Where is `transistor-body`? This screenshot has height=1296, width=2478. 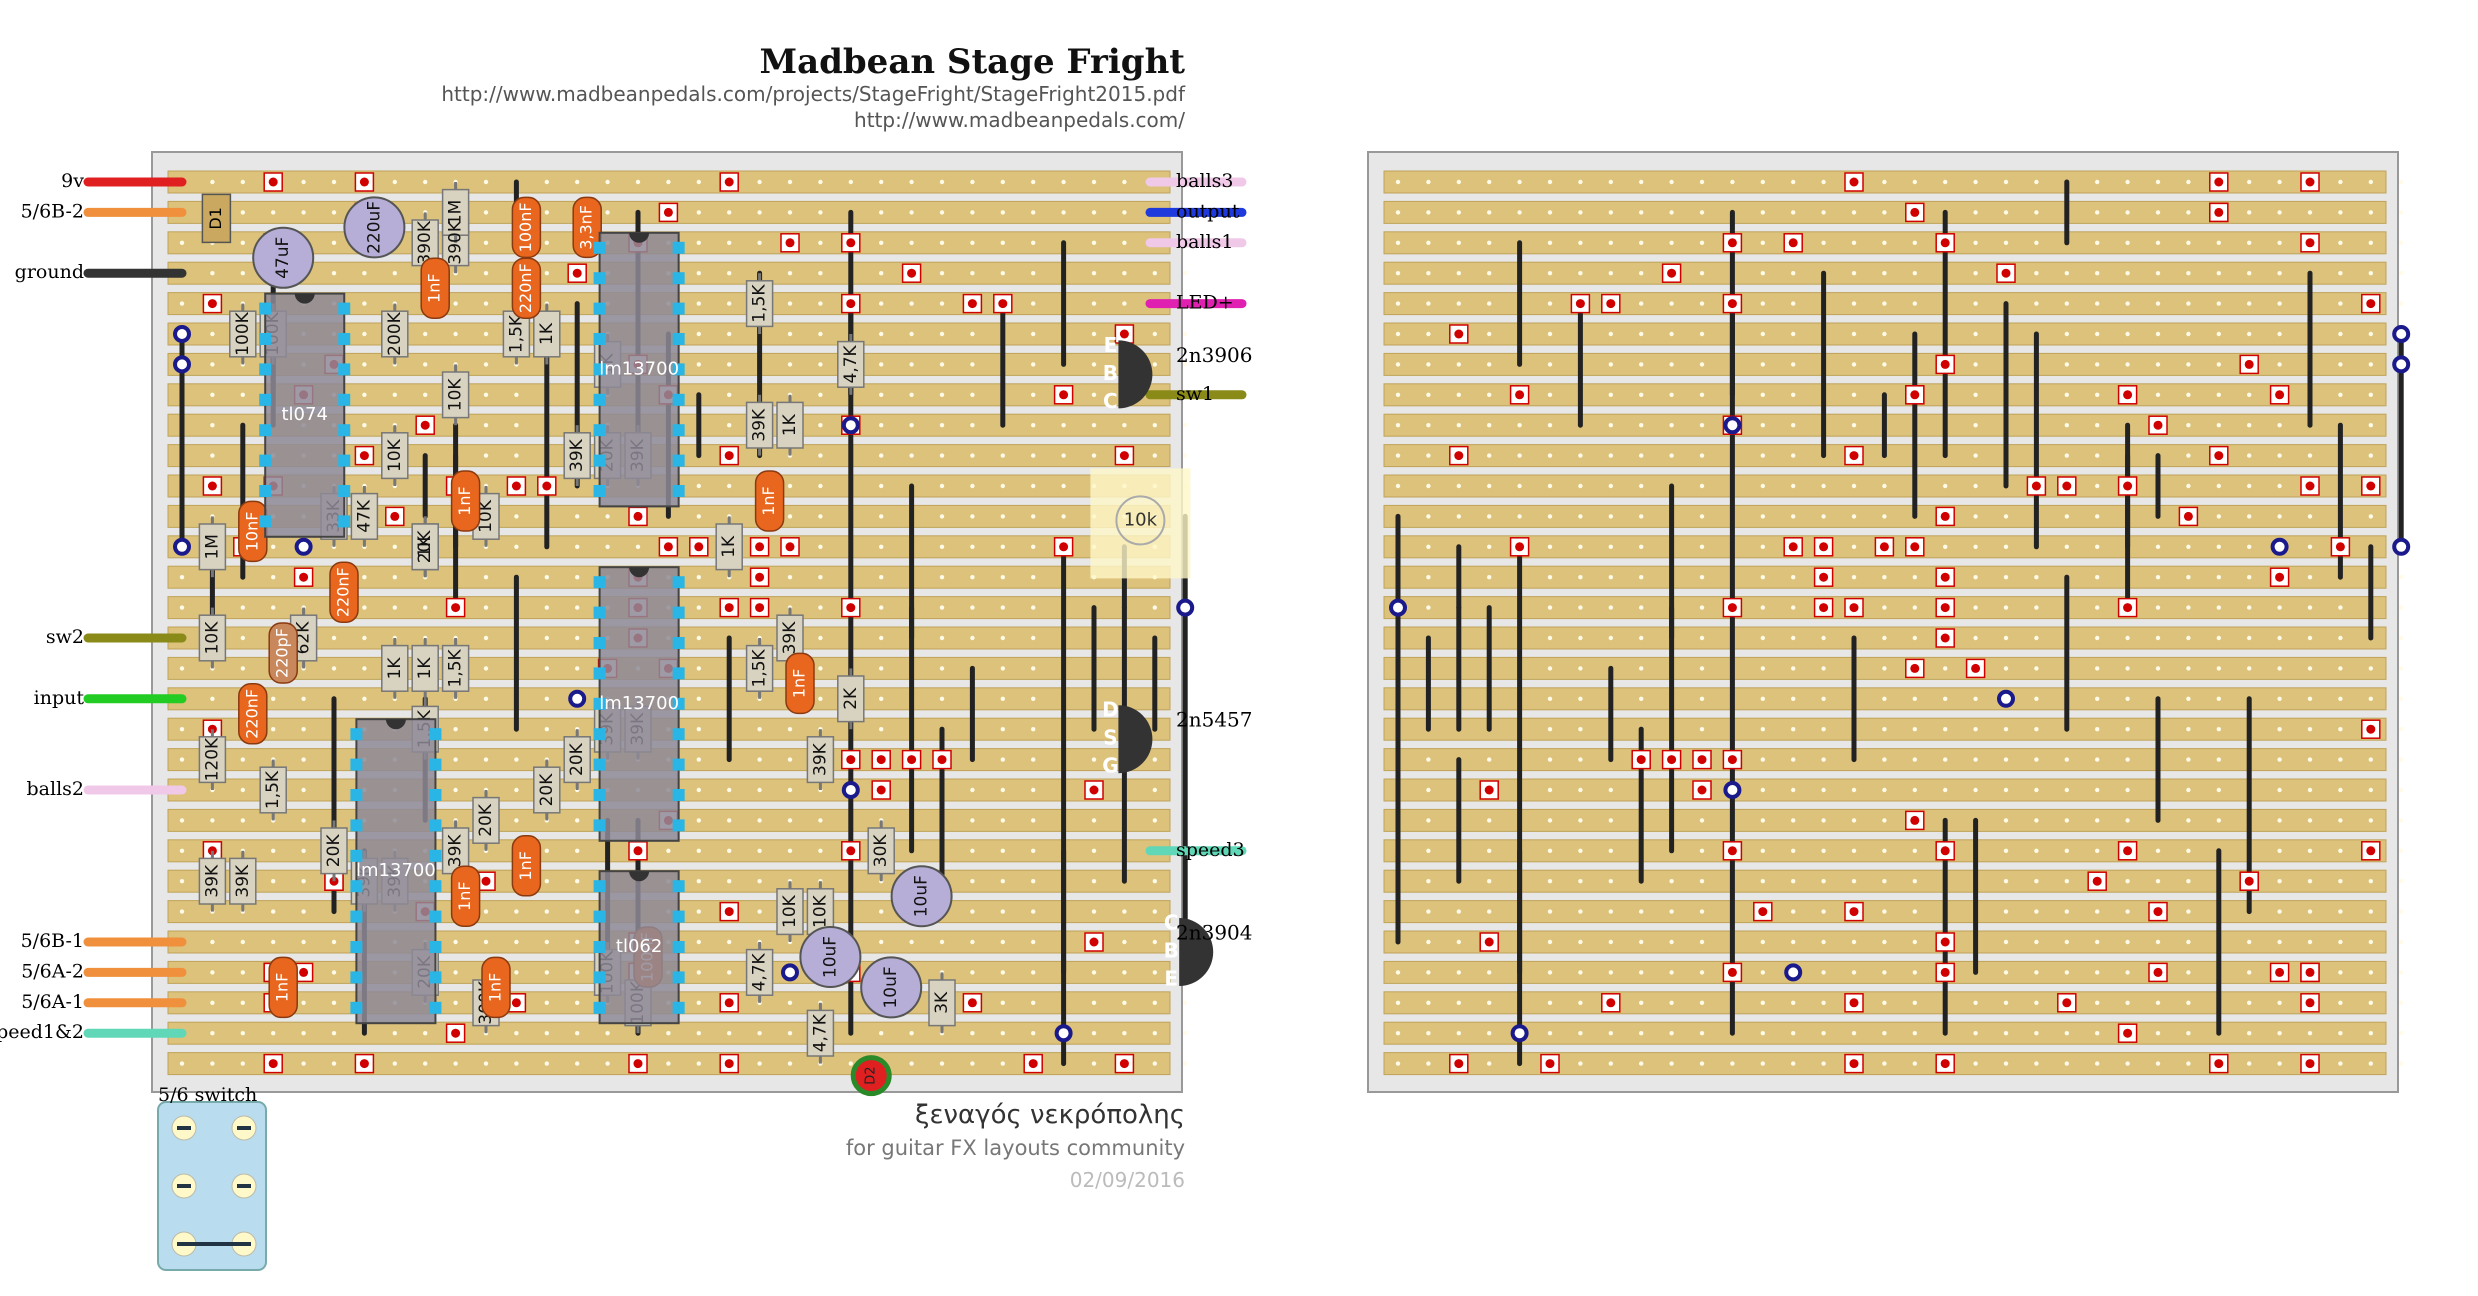
transistor-body is located at coordinates (1135, 374).